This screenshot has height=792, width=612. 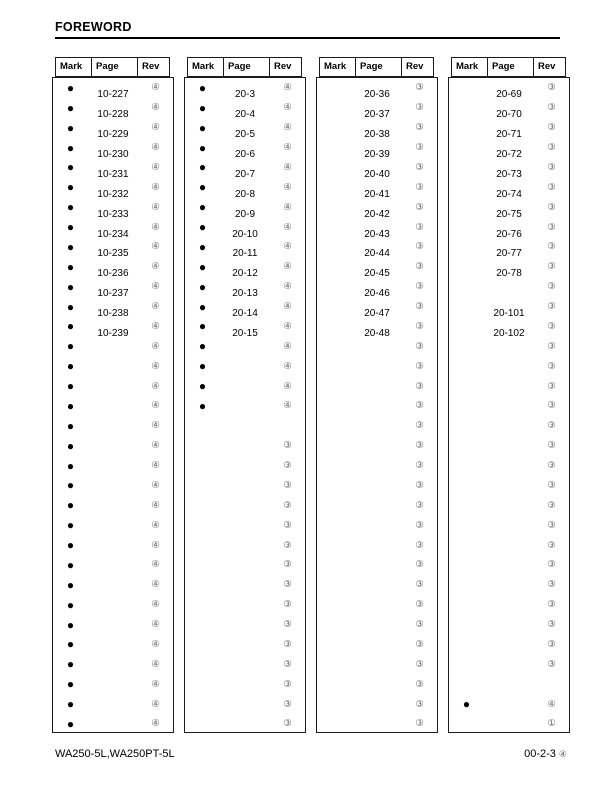 I want to click on page-title: FOREWORD, so click(x=93, y=27).